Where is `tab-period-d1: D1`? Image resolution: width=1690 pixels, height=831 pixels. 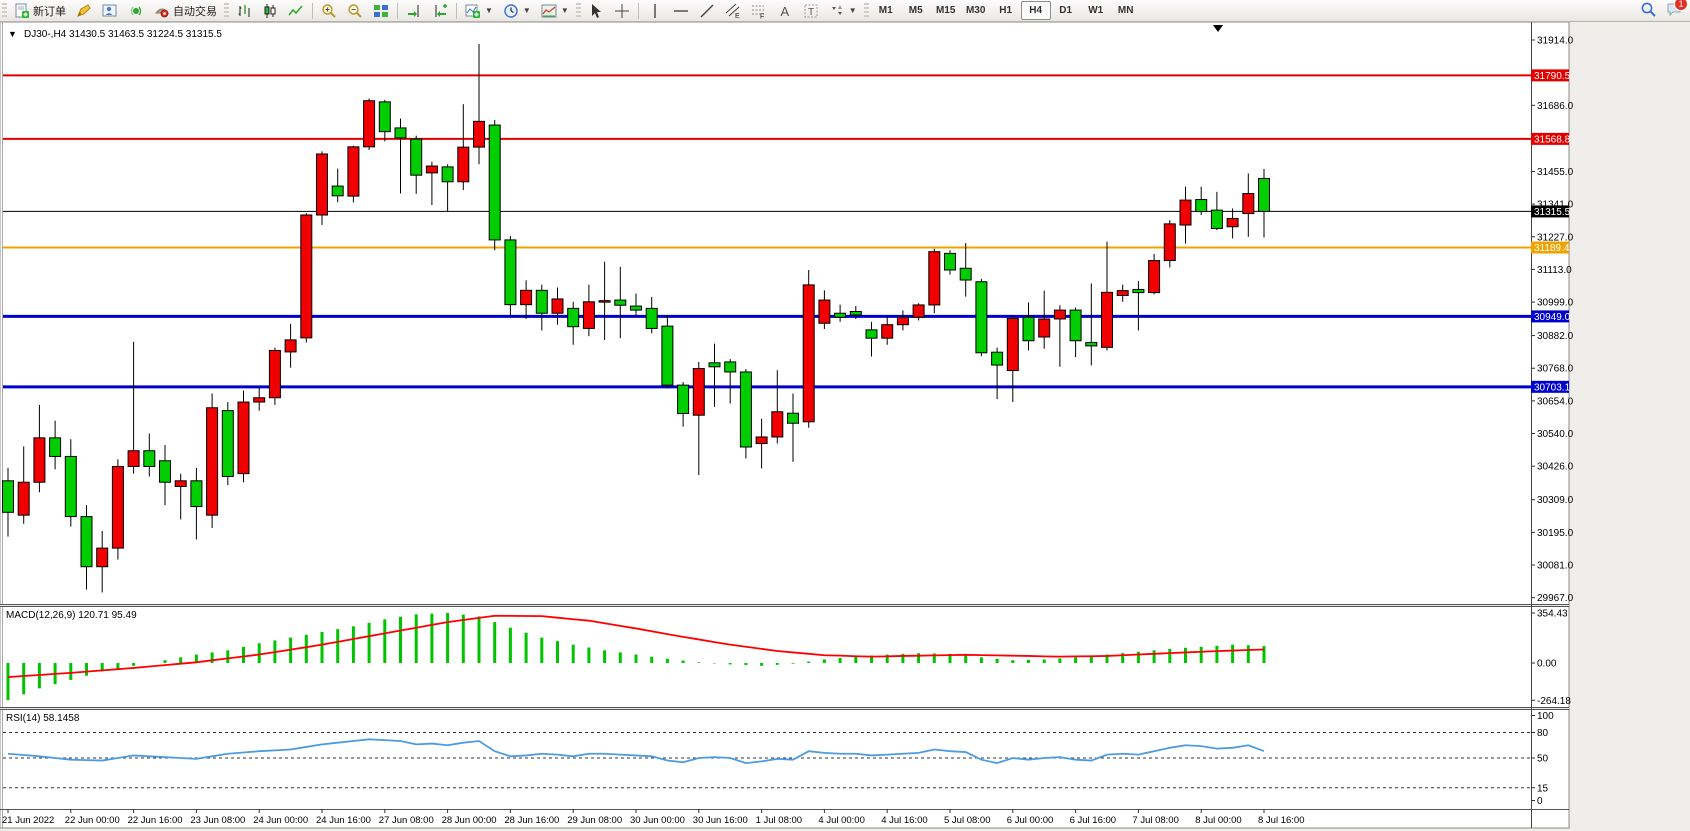 tab-period-d1: D1 is located at coordinates (1066, 10).